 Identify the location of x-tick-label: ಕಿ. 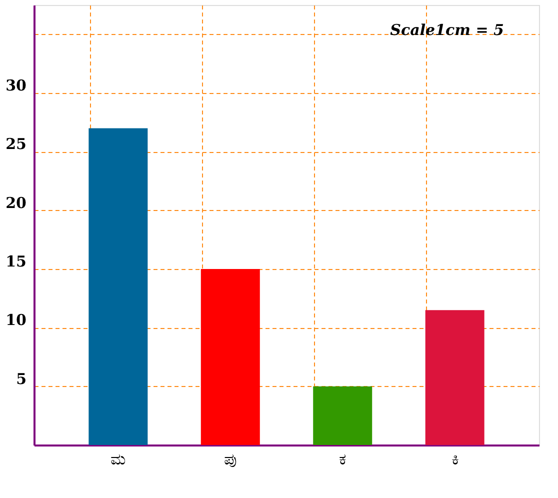
(454, 459).